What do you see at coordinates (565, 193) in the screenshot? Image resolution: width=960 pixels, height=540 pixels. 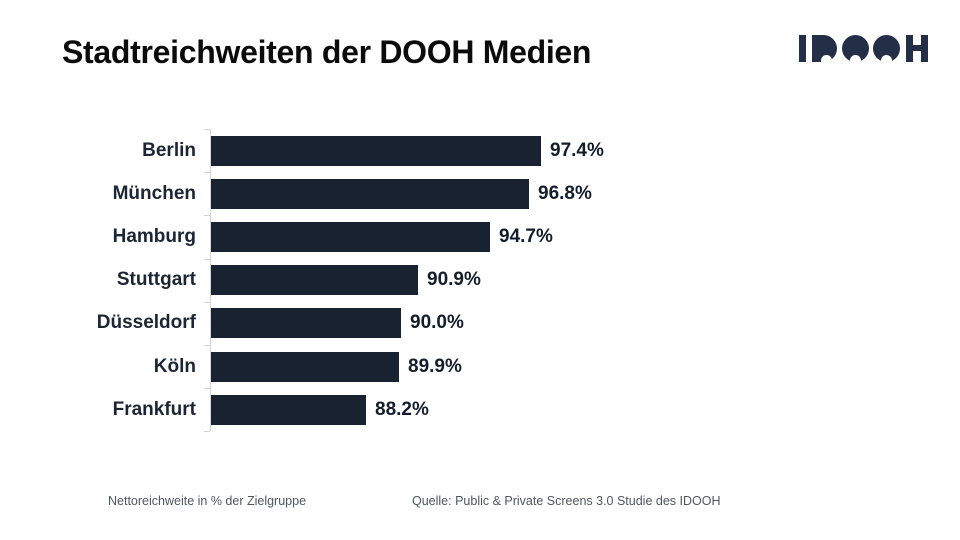 I see `value-label: 96.8%` at bounding box center [565, 193].